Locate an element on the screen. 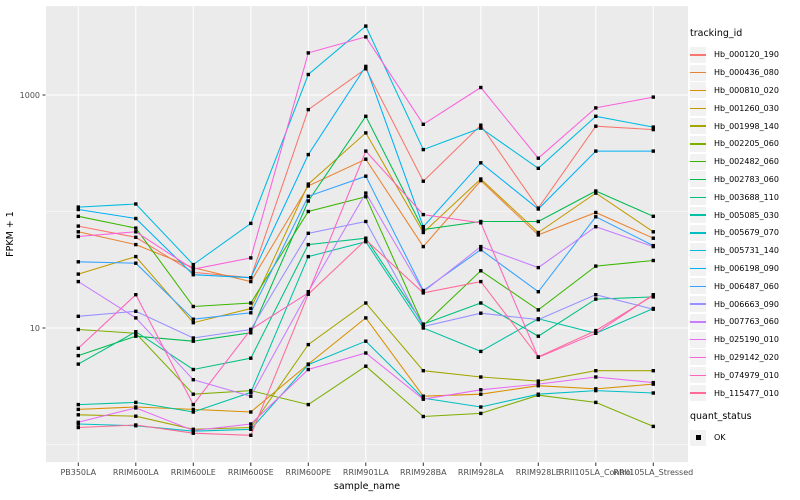  legend-label: Hb_025190_010 is located at coordinates (746, 340).